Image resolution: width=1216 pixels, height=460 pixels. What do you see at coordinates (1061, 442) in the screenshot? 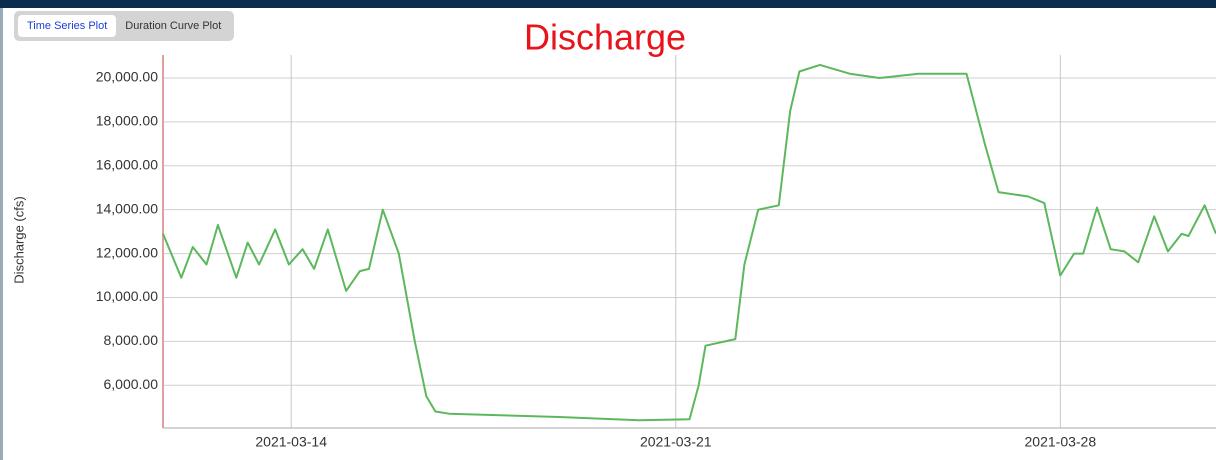
I see `x-tick-label: 2021-03-28` at bounding box center [1061, 442].